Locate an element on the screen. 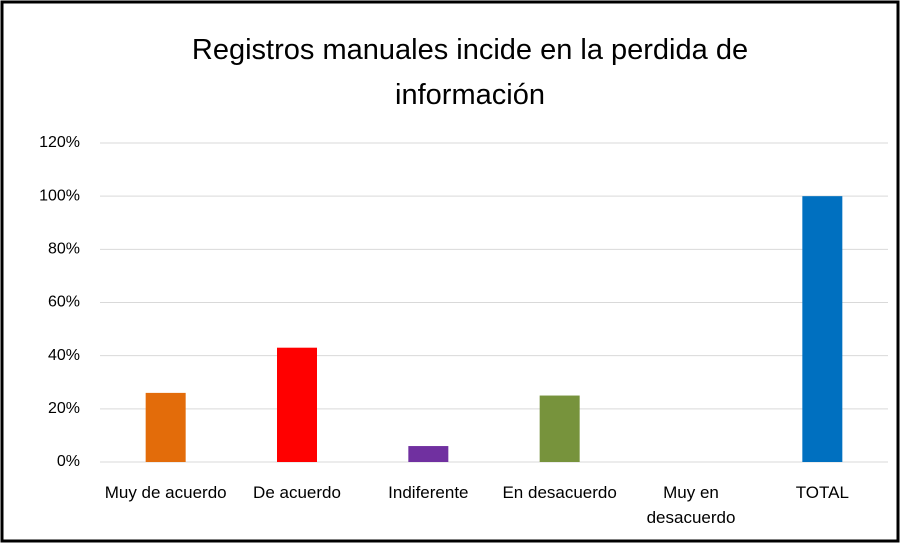 This screenshot has width=902, height=543. x-tick-label: Muy de acuerdo is located at coordinates (165, 492).